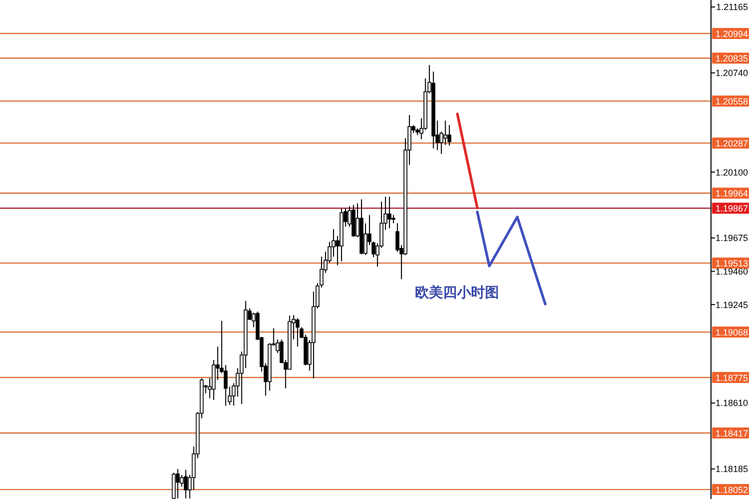 This screenshot has width=750, height=499. Describe the element at coordinates (732, 7) in the screenshot. I see `y-tick-label: 1.21165` at that location.